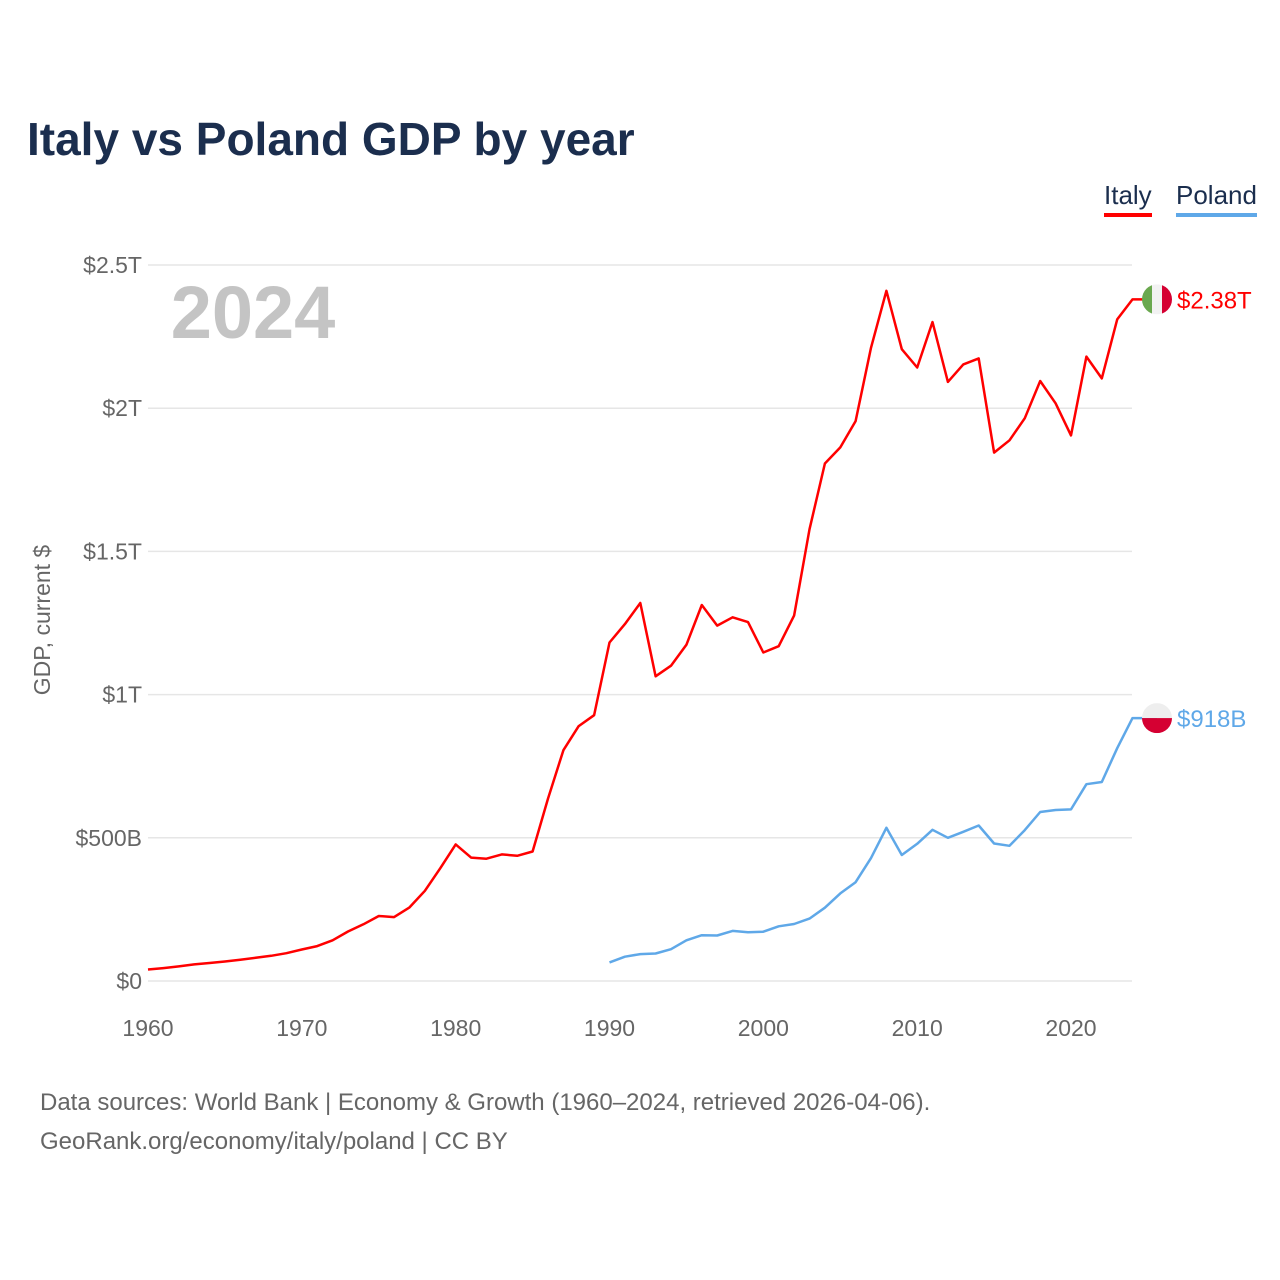 The image size is (1280, 1280). Describe the element at coordinates (274, 1141) in the screenshot. I see `source-link: GeoRank.org/economy/italy/poland | CC BY` at that location.